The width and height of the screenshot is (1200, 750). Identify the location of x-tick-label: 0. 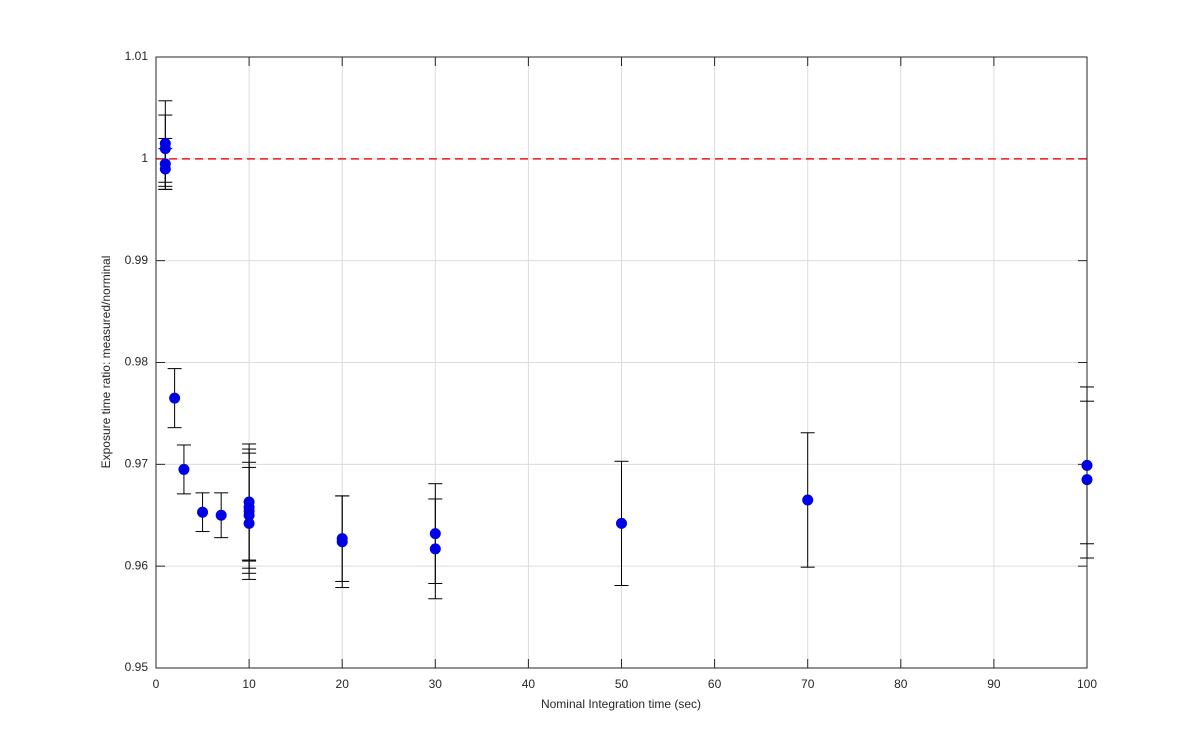
(156, 684).